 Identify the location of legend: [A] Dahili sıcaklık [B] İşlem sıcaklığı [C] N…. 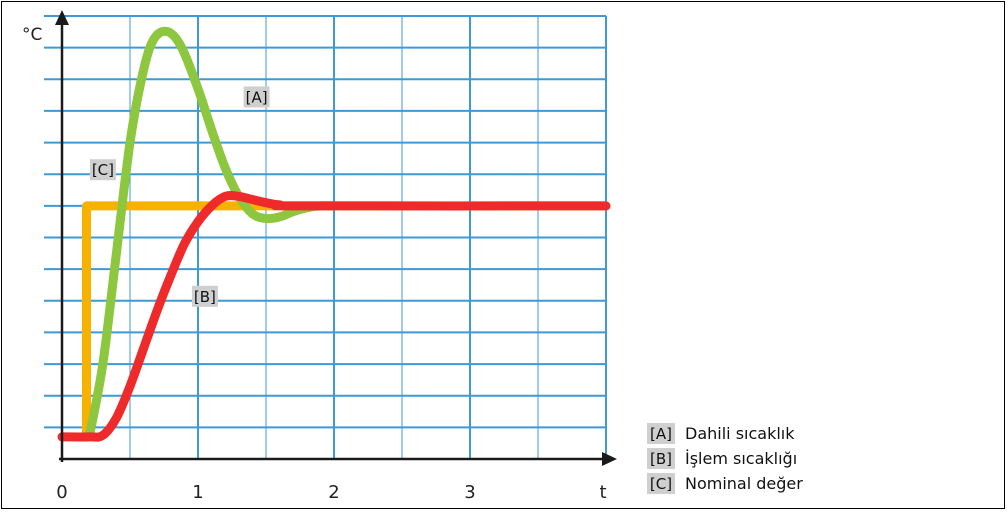
(725, 458).